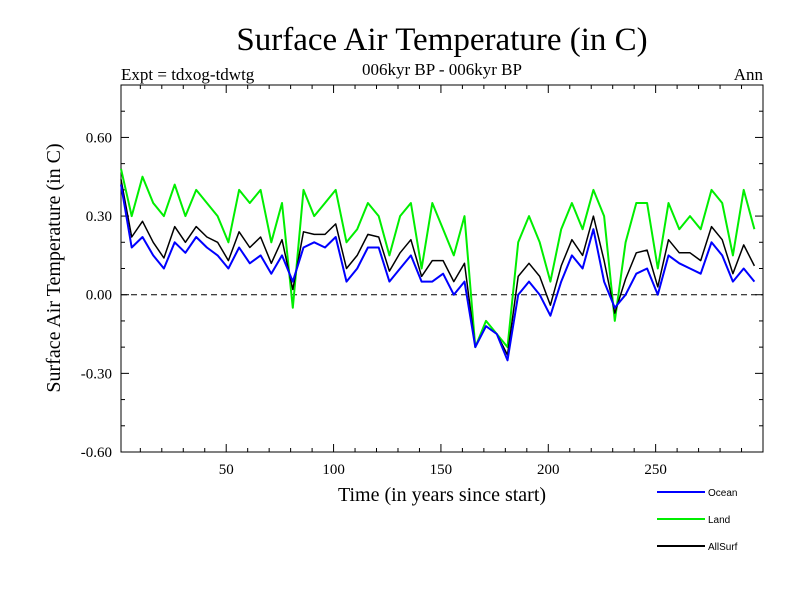  I want to click on legend-label-allsurf: AllSurf, so click(723, 547).